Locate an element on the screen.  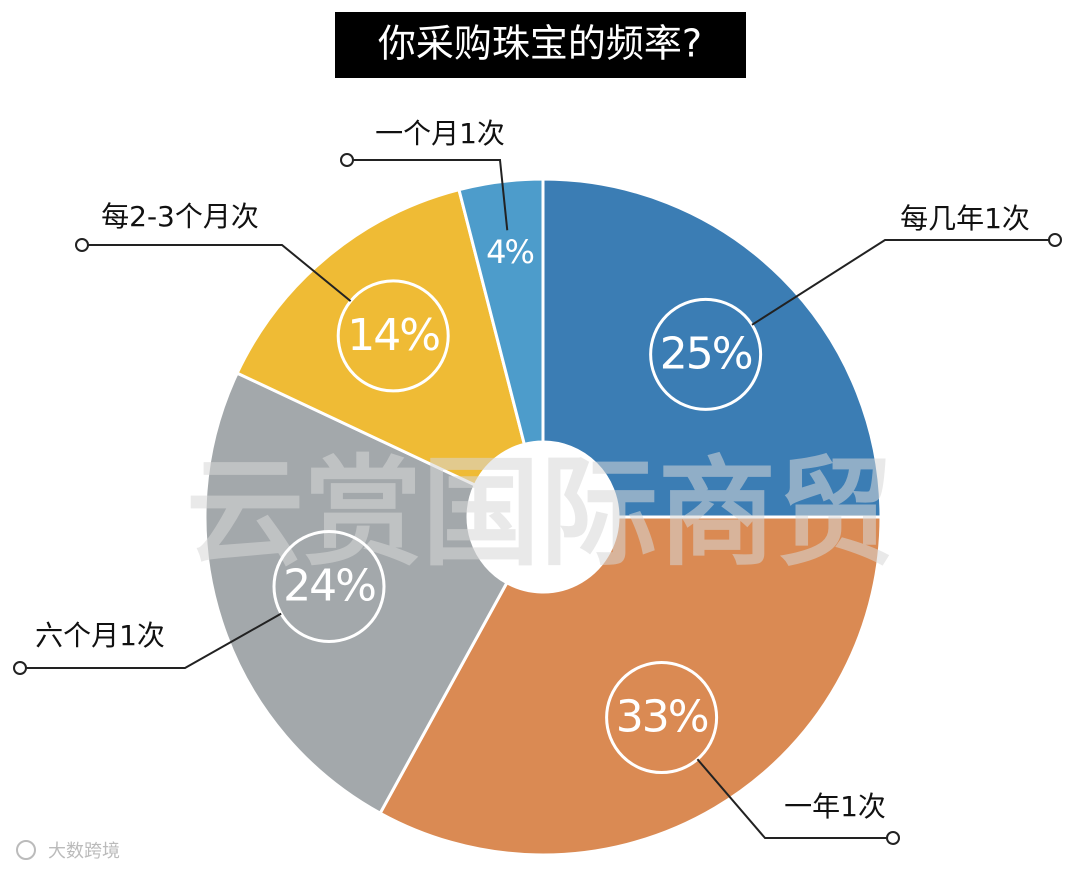
category-label: 六个月1次 is located at coordinates (100, 635).